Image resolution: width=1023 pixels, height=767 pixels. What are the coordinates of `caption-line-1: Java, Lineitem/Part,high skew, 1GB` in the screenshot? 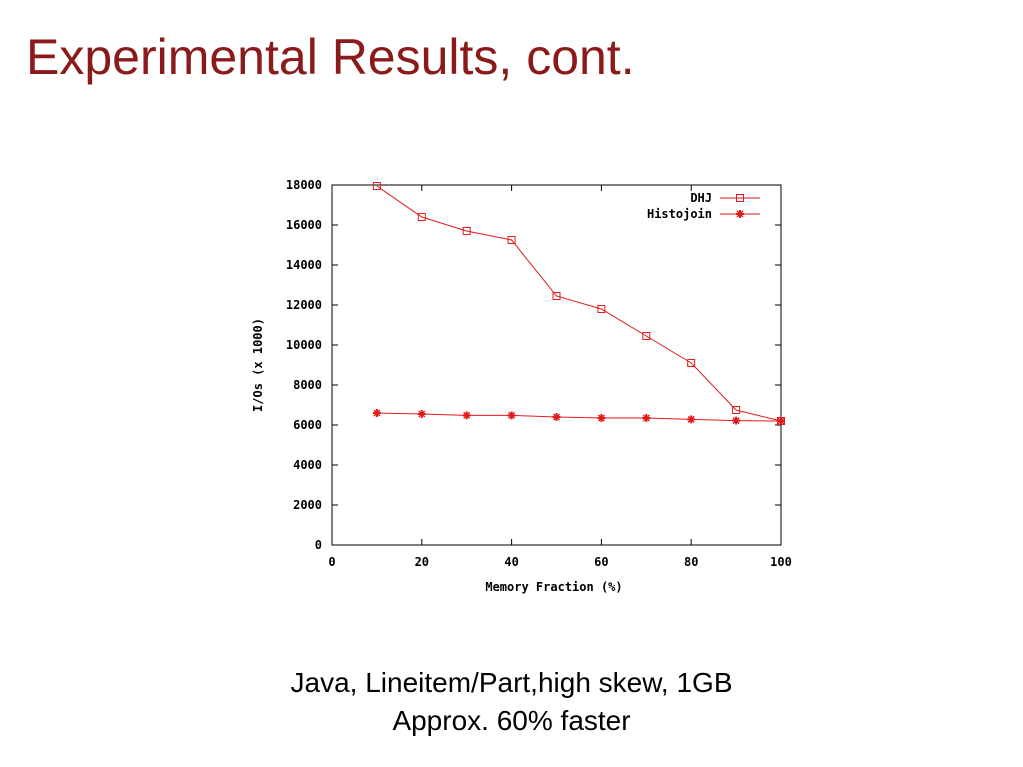 It's located at (511, 682).